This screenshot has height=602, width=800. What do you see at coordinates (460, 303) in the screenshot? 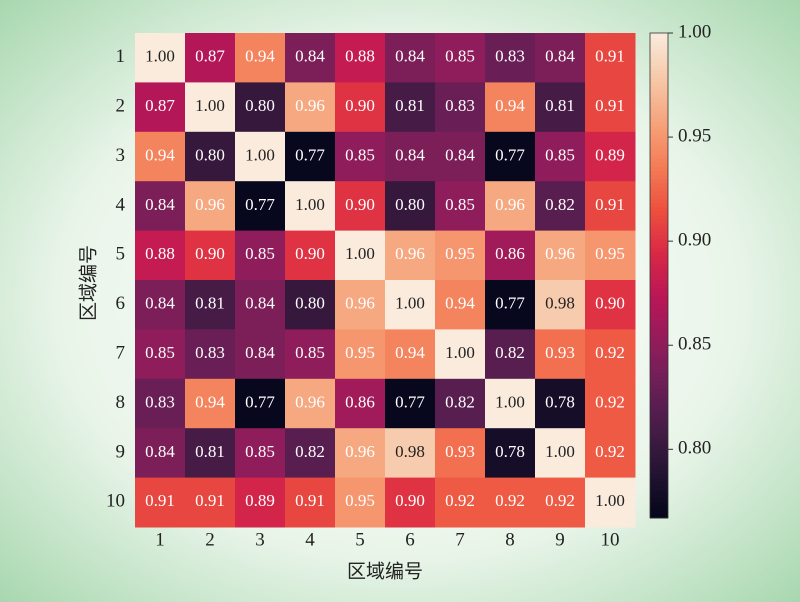
I see `cell-label: 0.94` at bounding box center [460, 303].